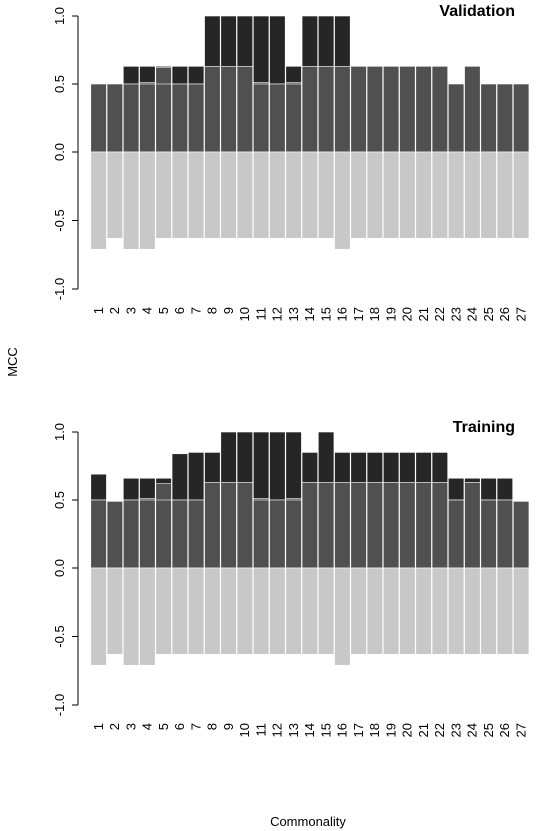 This screenshot has width=536, height=831. What do you see at coordinates (12, 362) in the screenshot?
I see `y-axis-label: MCC` at bounding box center [12, 362].